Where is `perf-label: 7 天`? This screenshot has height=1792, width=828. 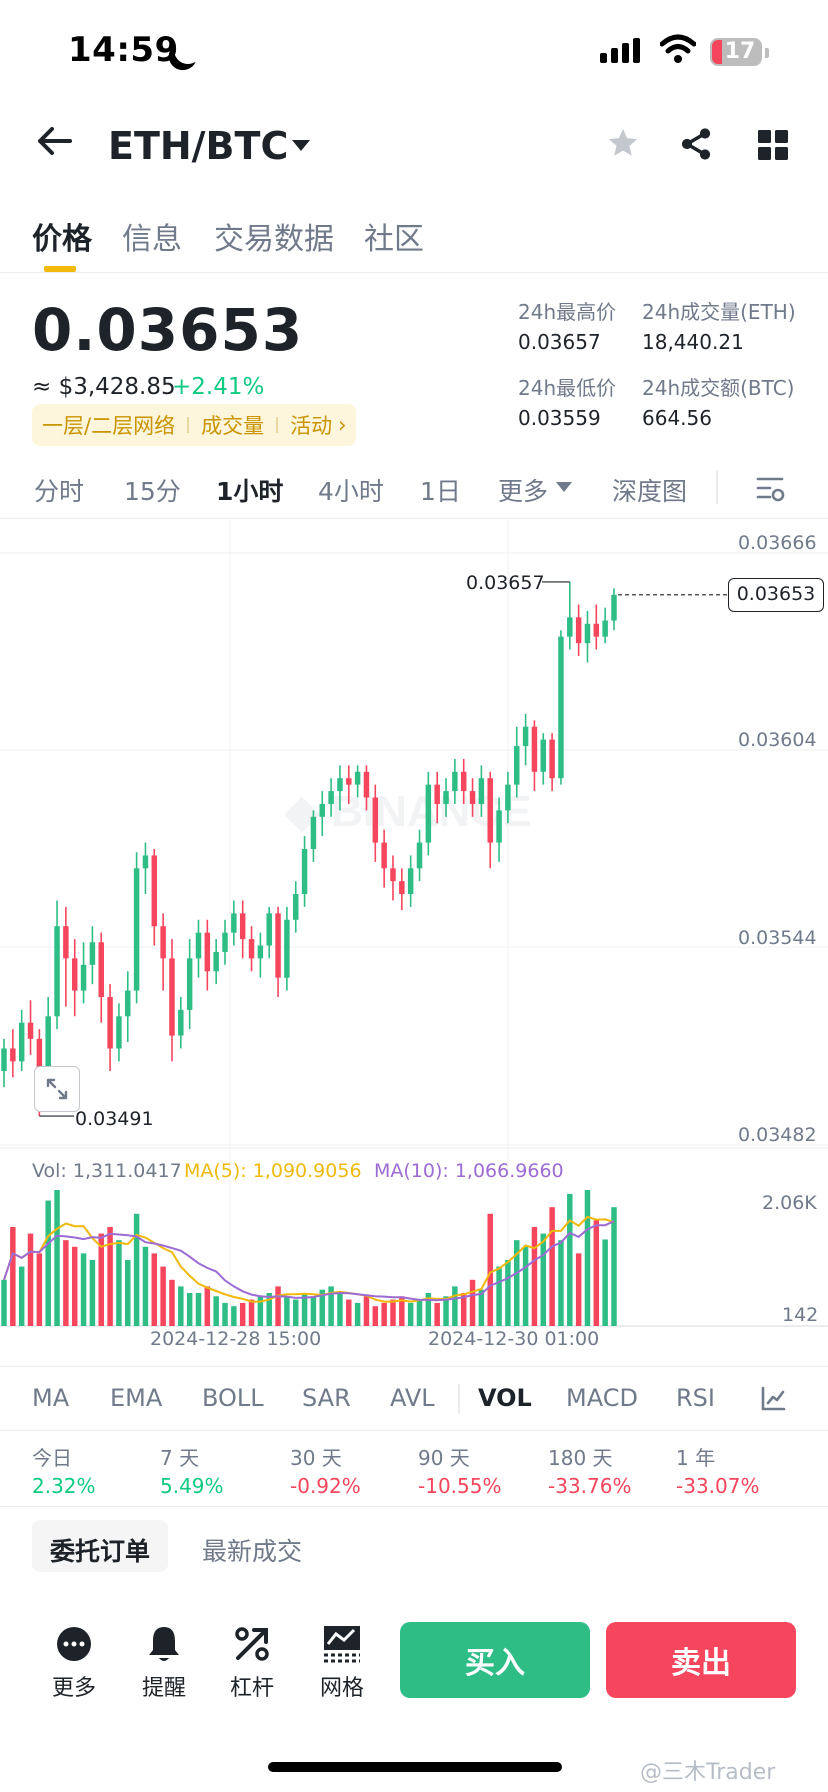
perf-label: 7 天 is located at coordinates (180, 1458).